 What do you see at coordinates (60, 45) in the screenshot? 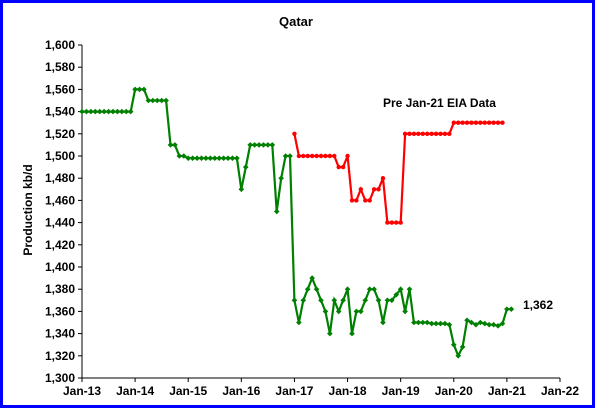
I see `y-tick-label: 1,600` at bounding box center [60, 45].